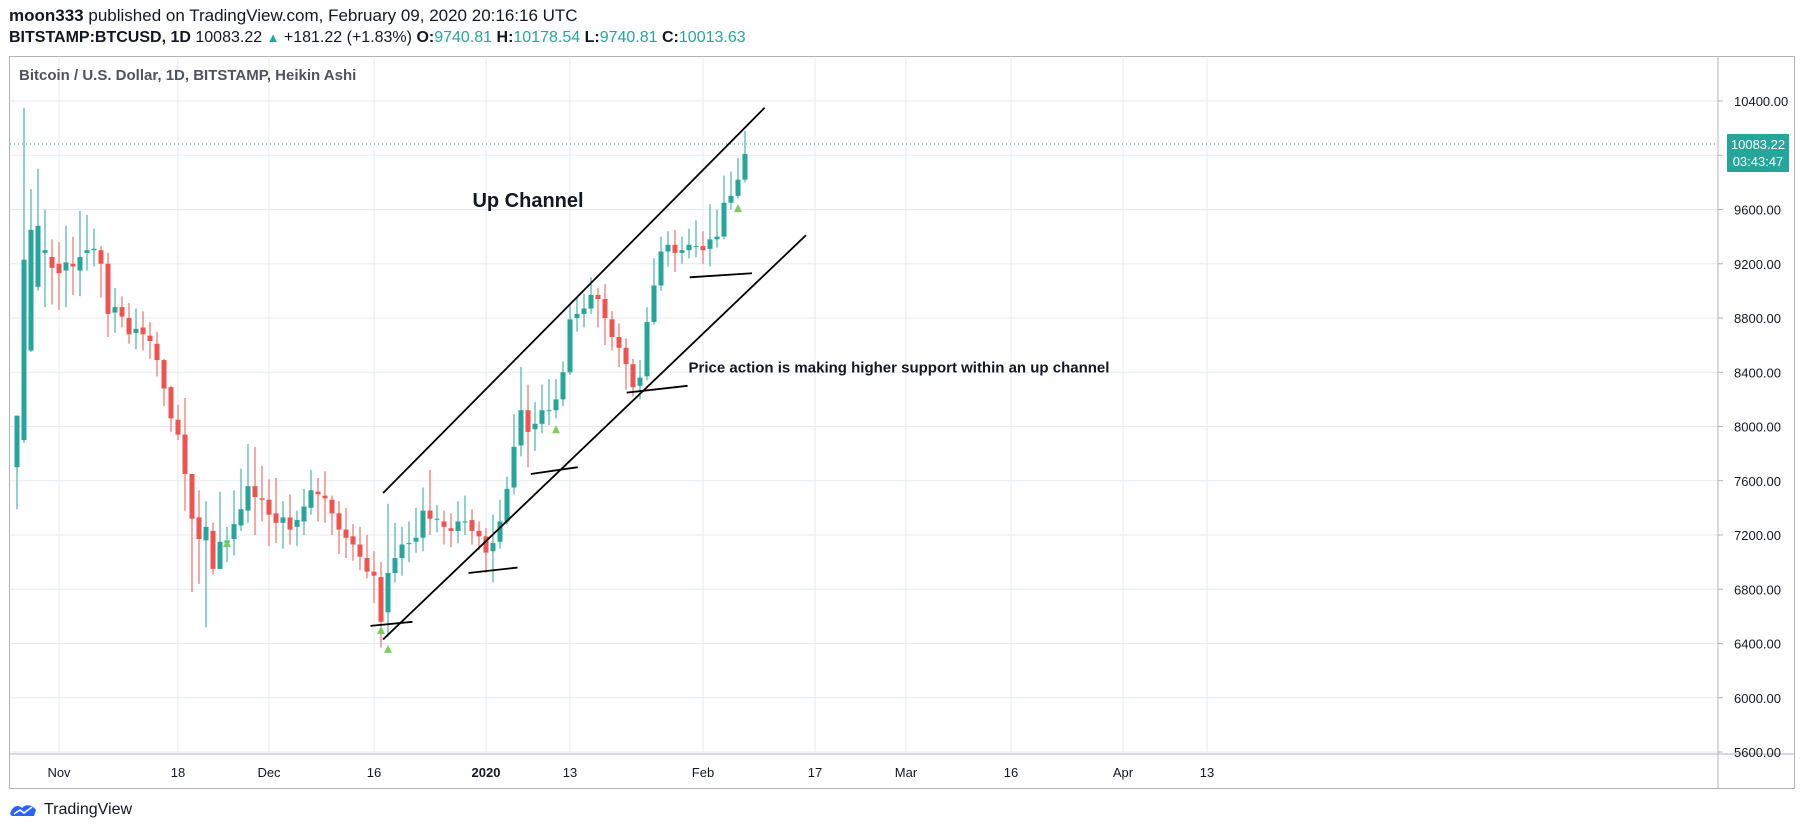 This screenshot has width=1804, height=834. Describe the element at coordinates (703, 772) in the screenshot. I see `x-tick-label: Feb` at that location.